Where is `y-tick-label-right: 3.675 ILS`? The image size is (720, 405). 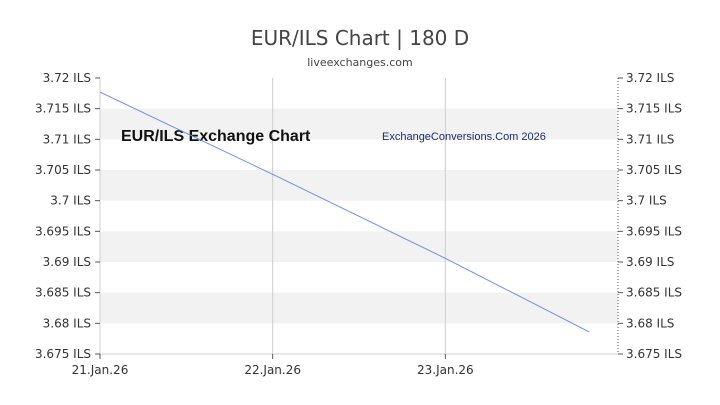
y-tick-label-right: 3.675 ILS is located at coordinates (654, 354).